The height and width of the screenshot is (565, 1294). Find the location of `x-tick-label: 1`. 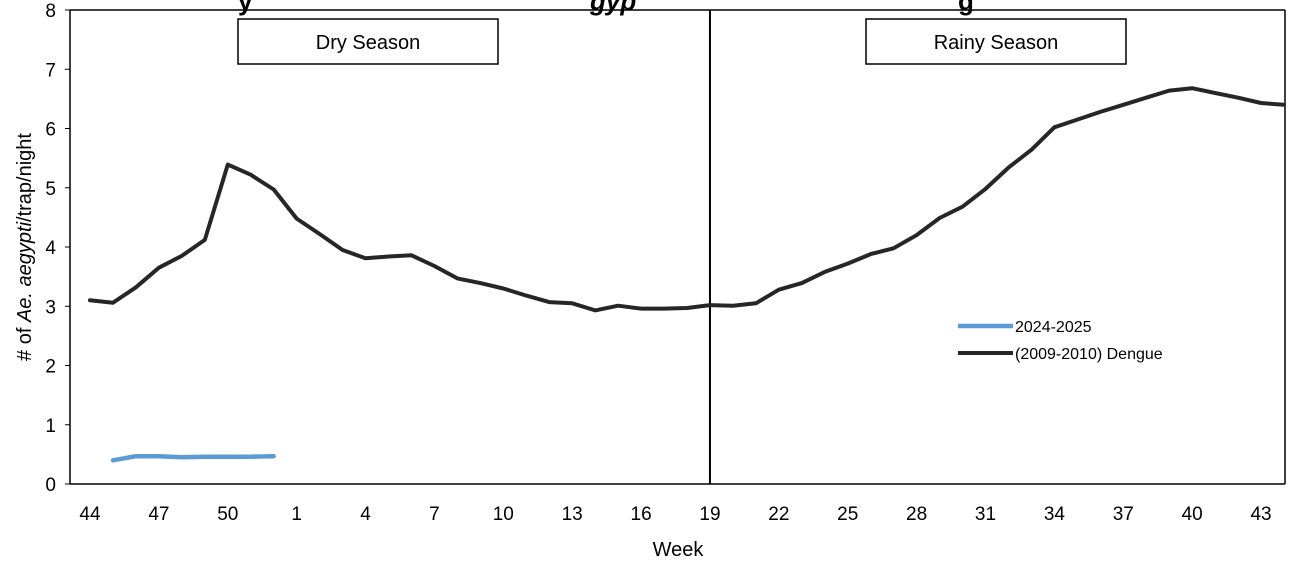

x-tick-label: 1 is located at coordinates (296, 514).